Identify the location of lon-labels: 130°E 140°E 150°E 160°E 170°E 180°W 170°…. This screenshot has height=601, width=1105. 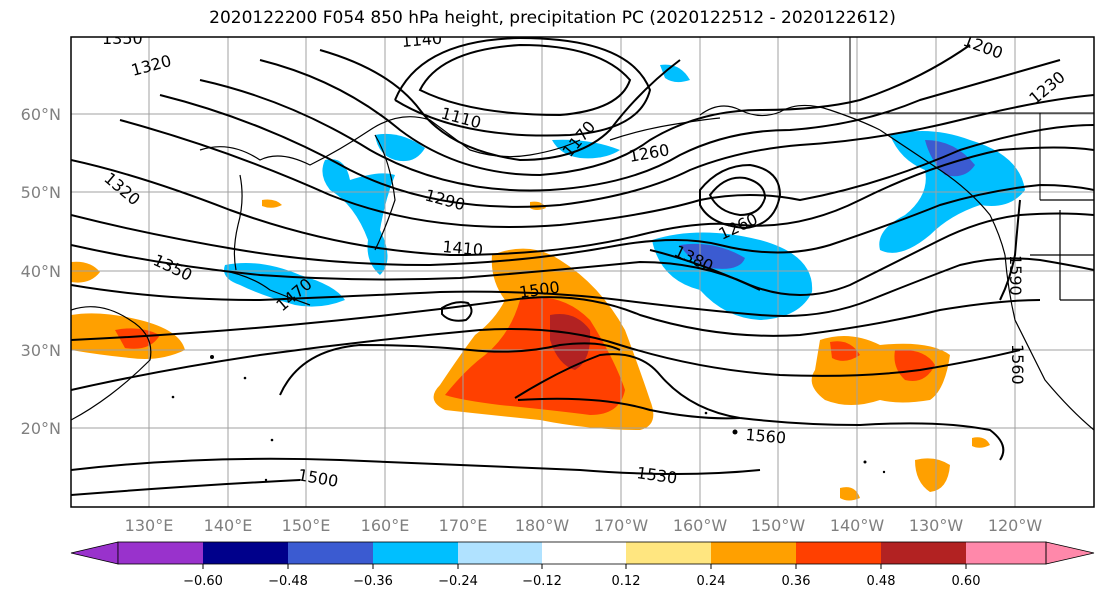
(584, 525).